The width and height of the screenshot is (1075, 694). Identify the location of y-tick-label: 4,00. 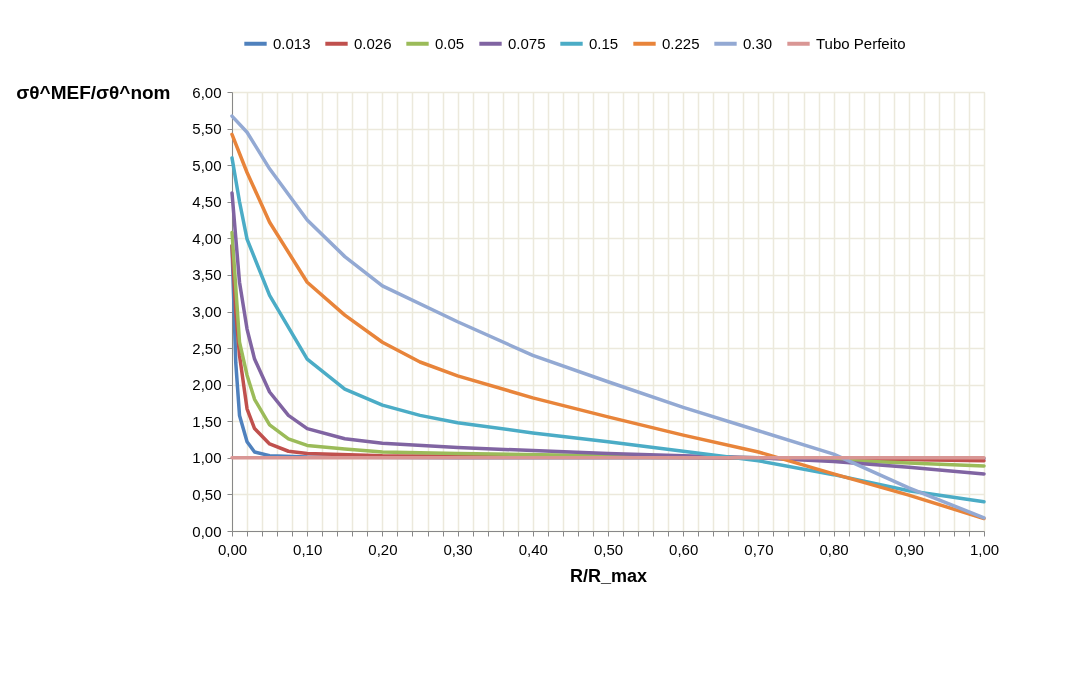
(207, 238).